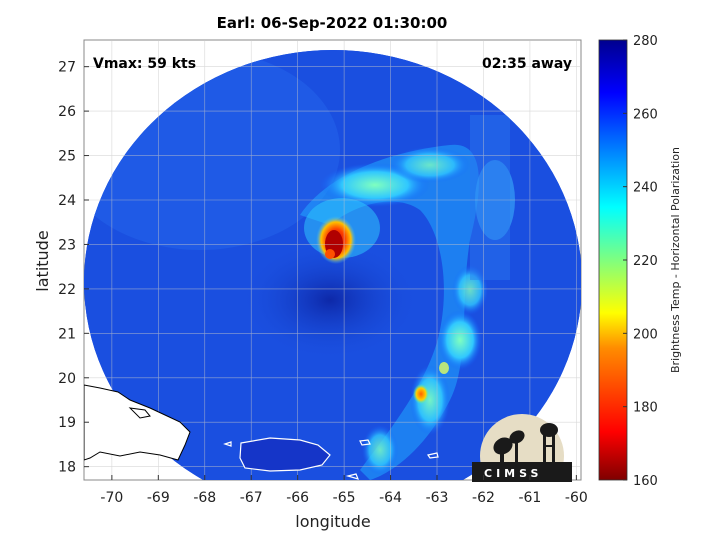 Image resolution: width=720 pixels, height=540 pixels. What do you see at coordinates (158, 498) in the screenshot?
I see `x-tick-label: -69` at bounding box center [158, 498].